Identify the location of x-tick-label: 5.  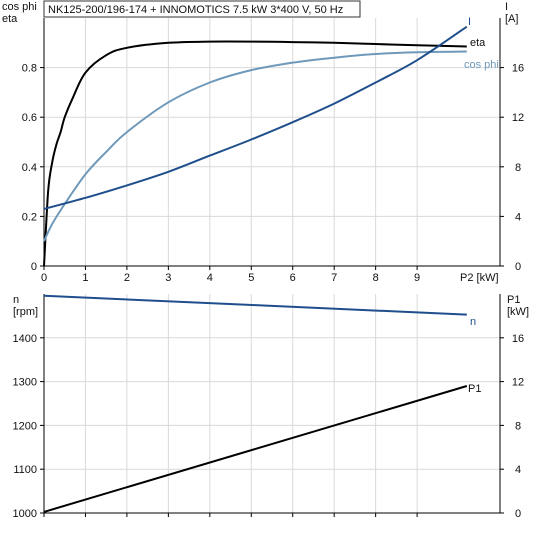
(251, 278).